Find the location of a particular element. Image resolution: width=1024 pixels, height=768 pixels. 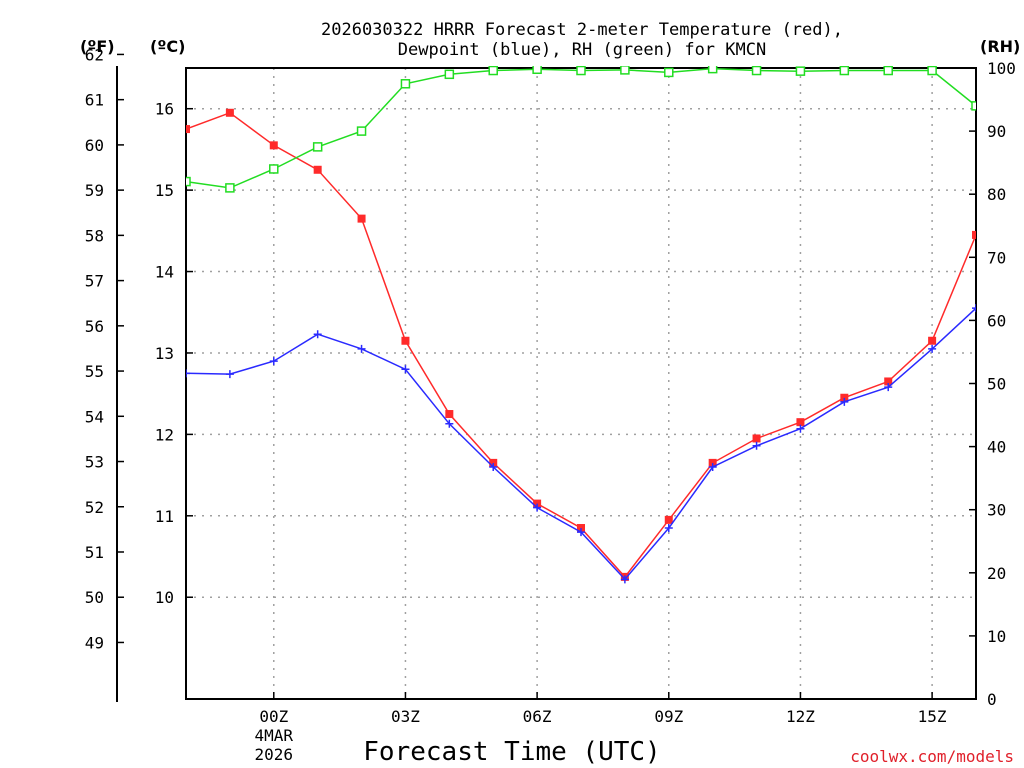

x-tick-label-15Z: 15Z is located at coordinates (932, 716).